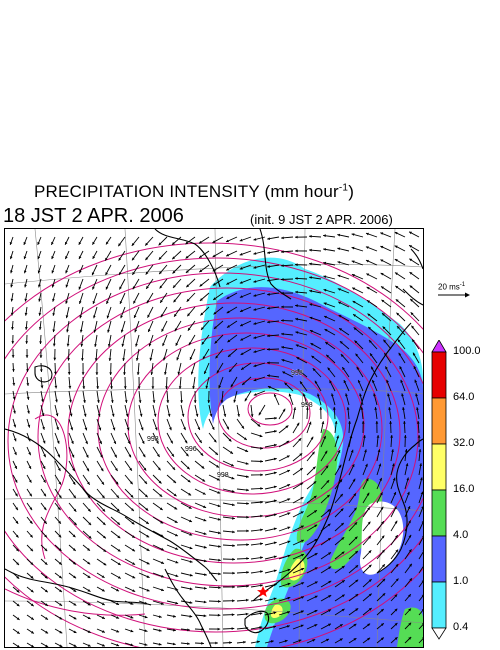 This screenshot has width=500, height=650. I want to click on legend-level-label: 1.0, so click(461, 581).